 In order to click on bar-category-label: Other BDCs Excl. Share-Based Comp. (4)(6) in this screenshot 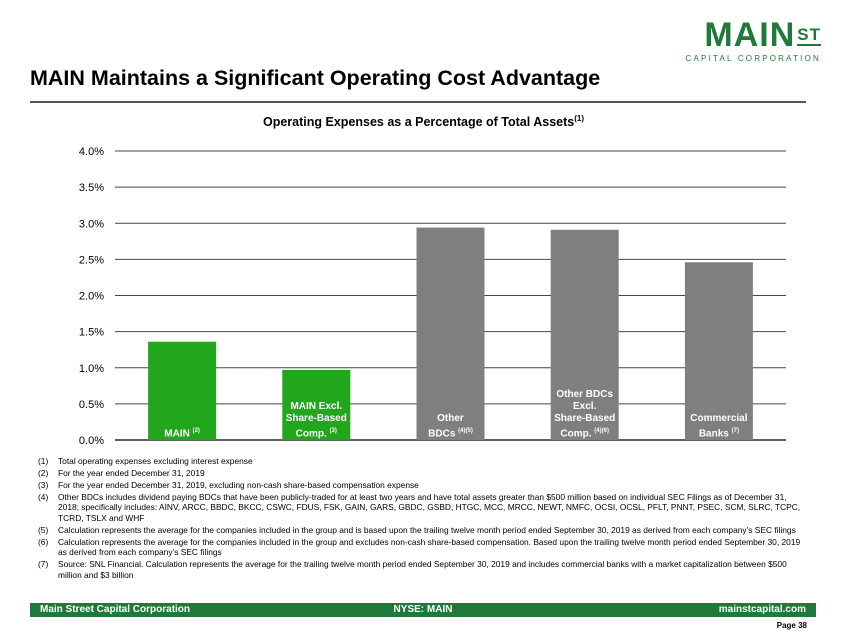, I will do `click(585, 414)`.